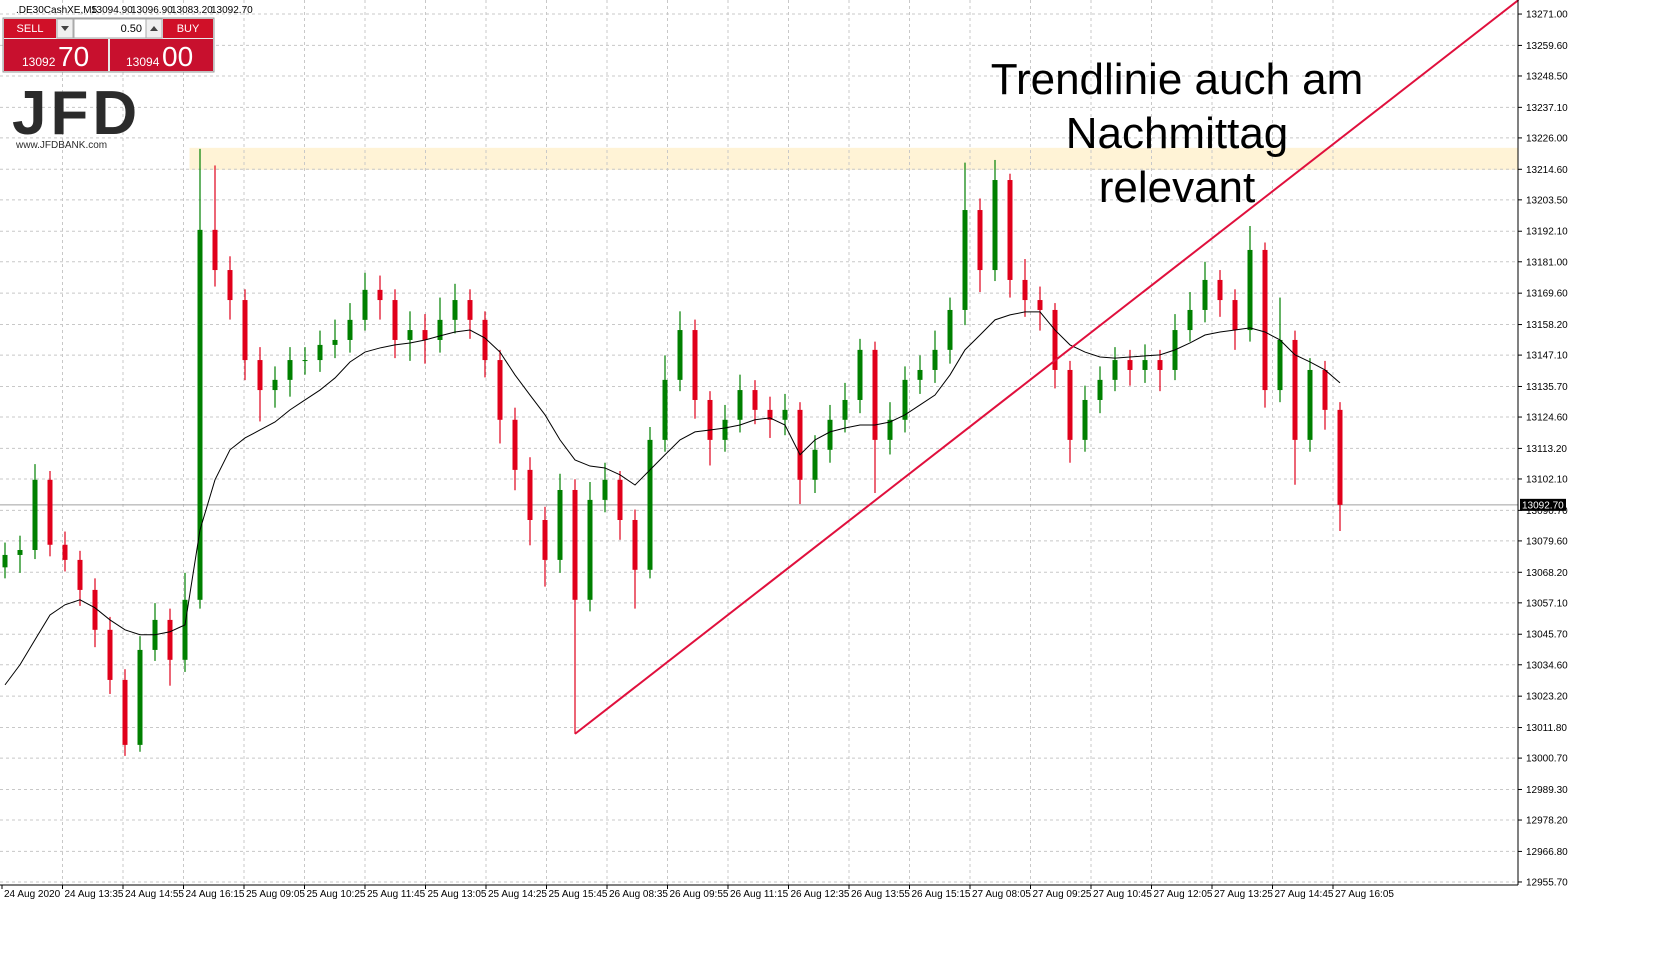 The image size is (1670, 963). What do you see at coordinates (1546, 728) in the screenshot?
I see `y-tick-label: 13011.80` at bounding box center [1546, 728].